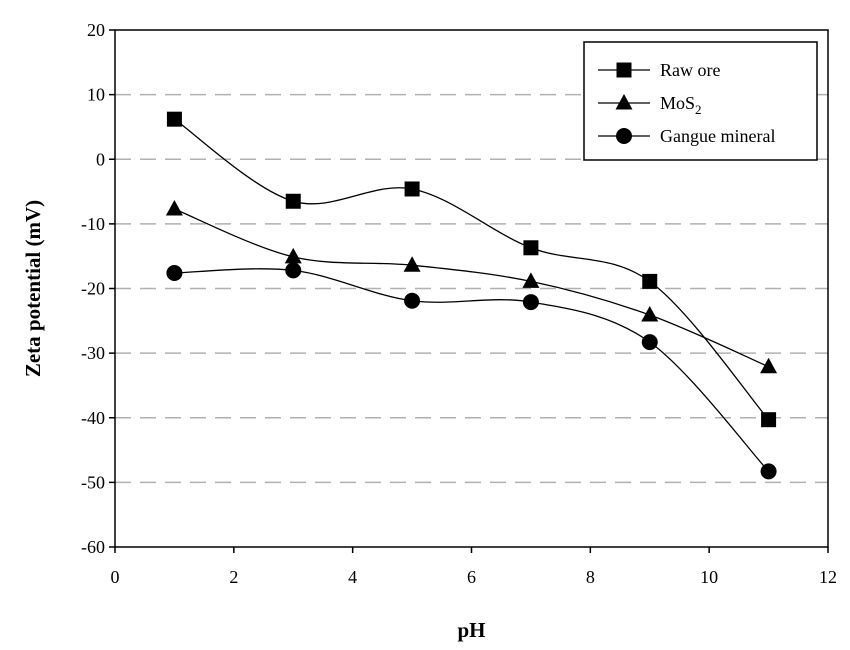 The height and width of the screenshot is (650, 850). I want to click on y-tick-label: -40, so click(93, 418).